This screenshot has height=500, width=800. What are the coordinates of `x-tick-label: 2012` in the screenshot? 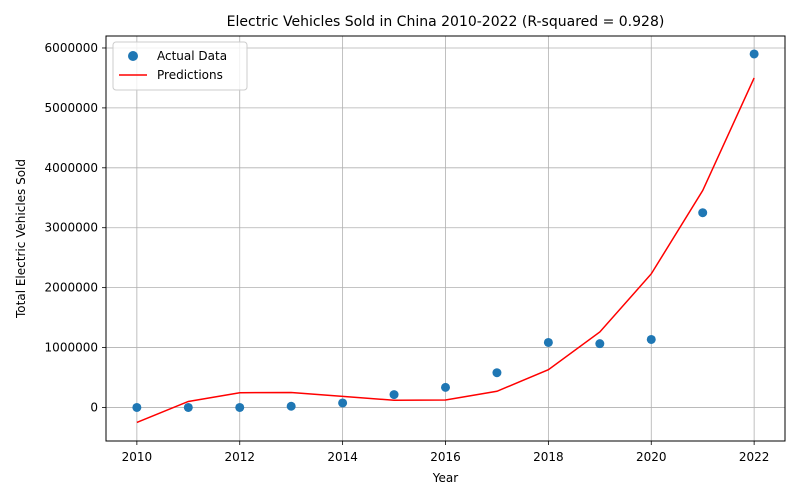 It's located at (239, 457).